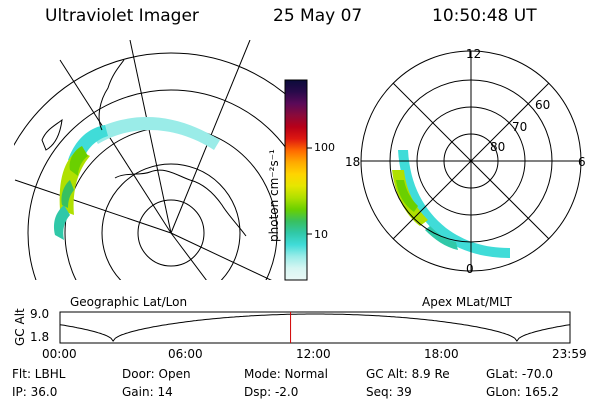 This screenshot has height=400, width=600. I want to click on timeline-xtick-0600: 06:00, so click(185, 354).